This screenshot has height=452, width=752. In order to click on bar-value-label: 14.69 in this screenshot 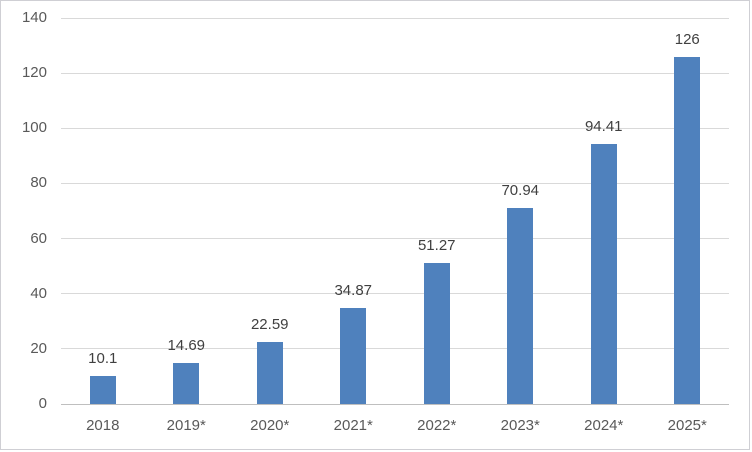, I will do `click(186, 346)`.